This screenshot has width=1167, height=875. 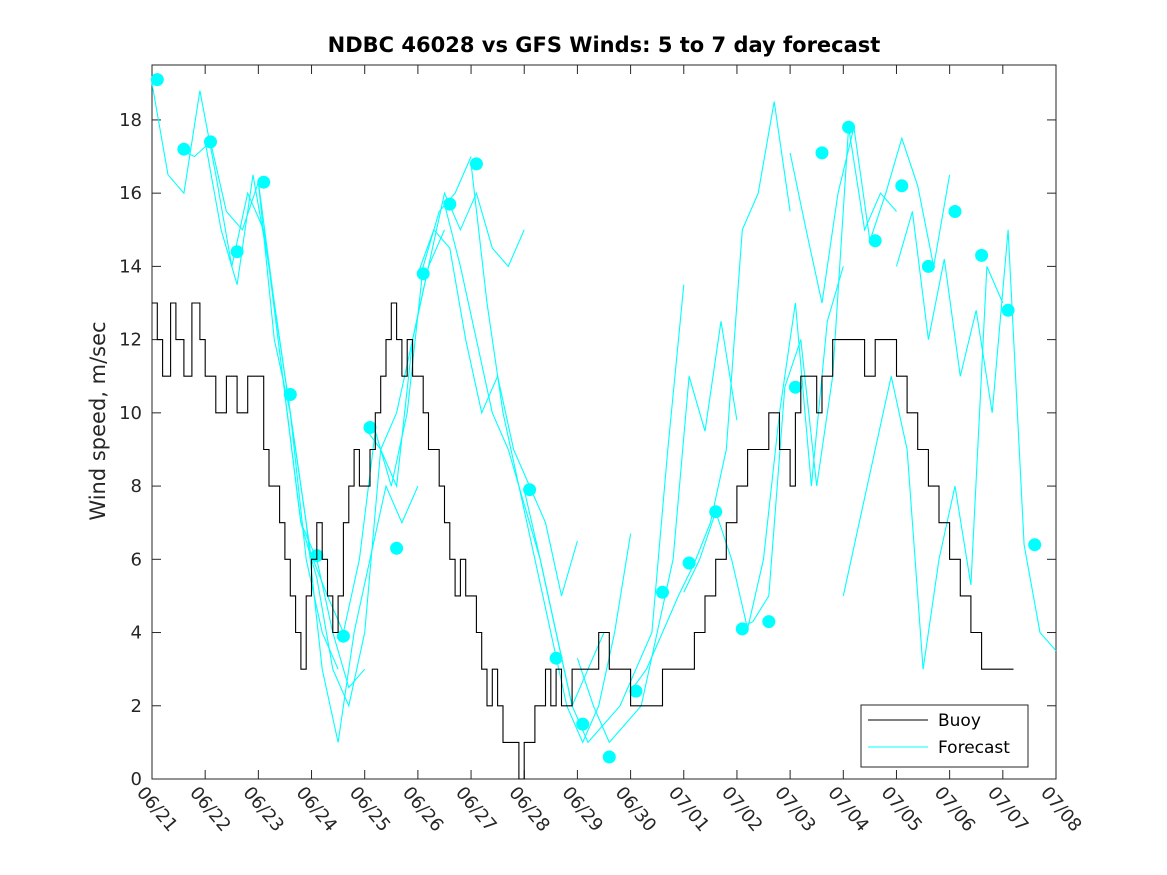 What do you see at coordinates (959, 721) in the screenshot?
I see `legend-buoy-label: Buoy` at bounding box center [959, 721].